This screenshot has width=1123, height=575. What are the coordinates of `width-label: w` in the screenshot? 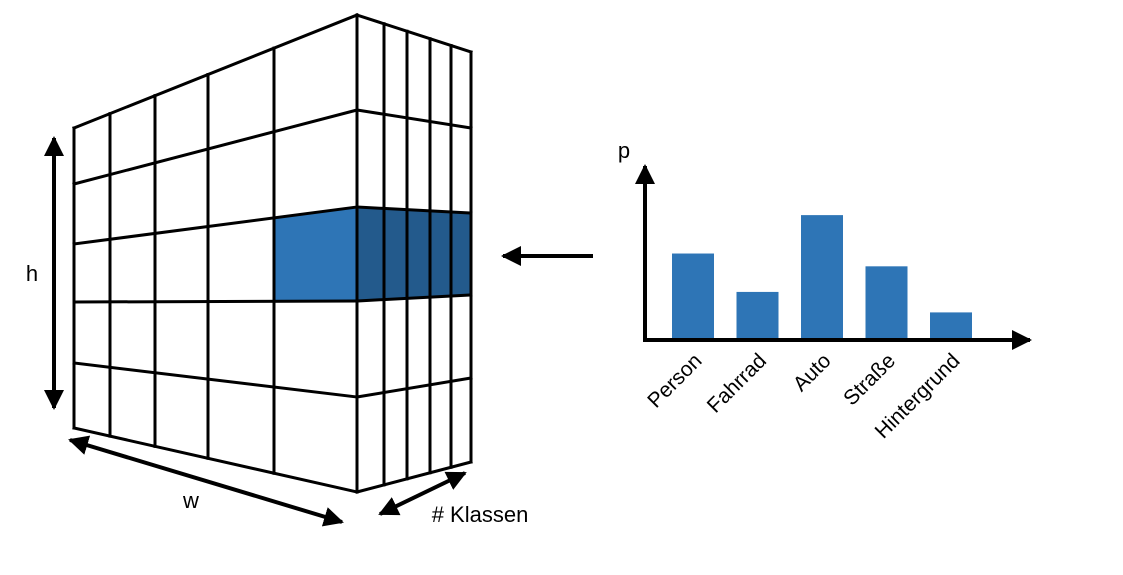 It's located at (190, 500).